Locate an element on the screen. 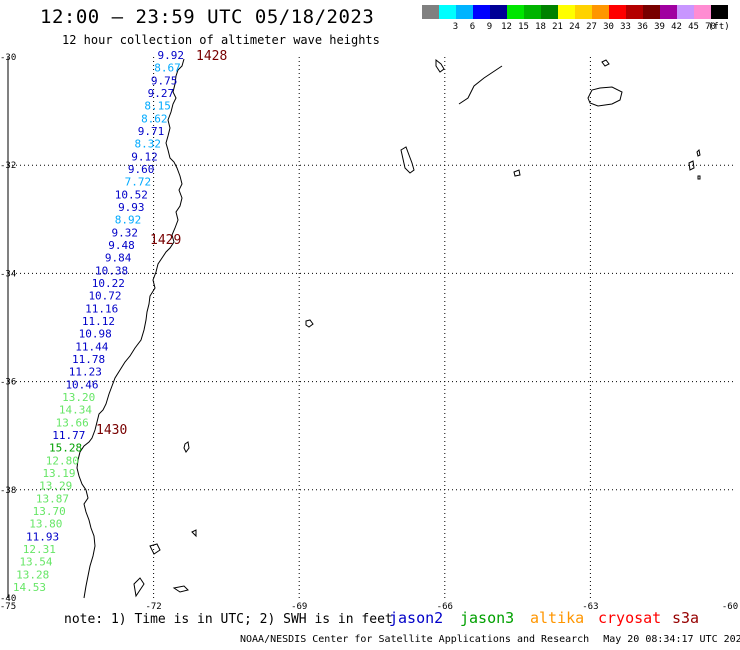  longitude-tick-label: -66 is located at coordinates (445, 606).